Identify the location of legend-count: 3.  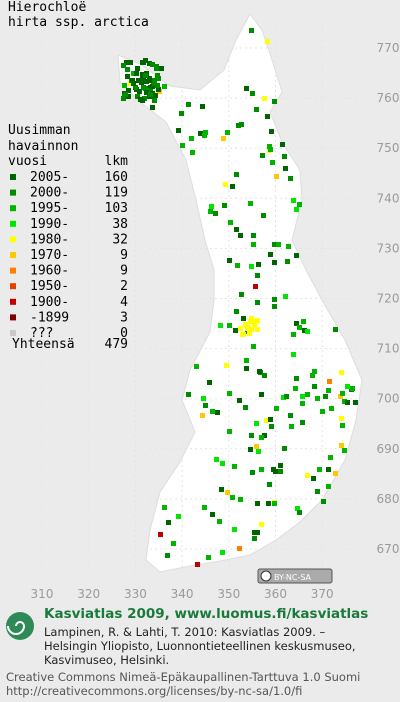
(124, 317).